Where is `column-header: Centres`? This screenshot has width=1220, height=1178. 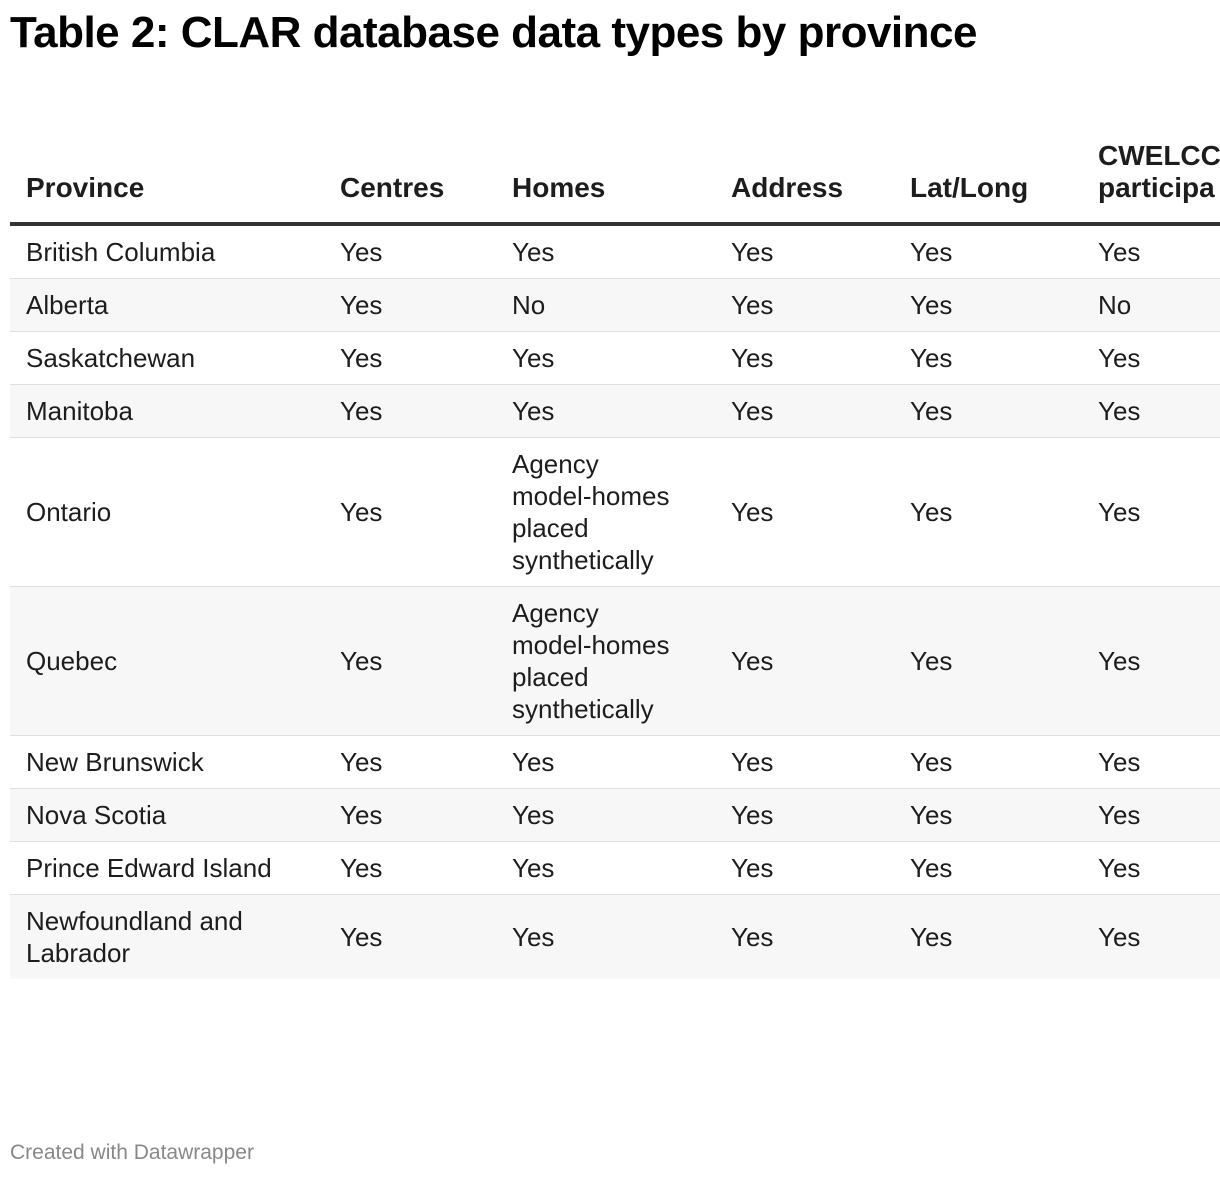
column-header: Centres is located at coordinates (410, 183).